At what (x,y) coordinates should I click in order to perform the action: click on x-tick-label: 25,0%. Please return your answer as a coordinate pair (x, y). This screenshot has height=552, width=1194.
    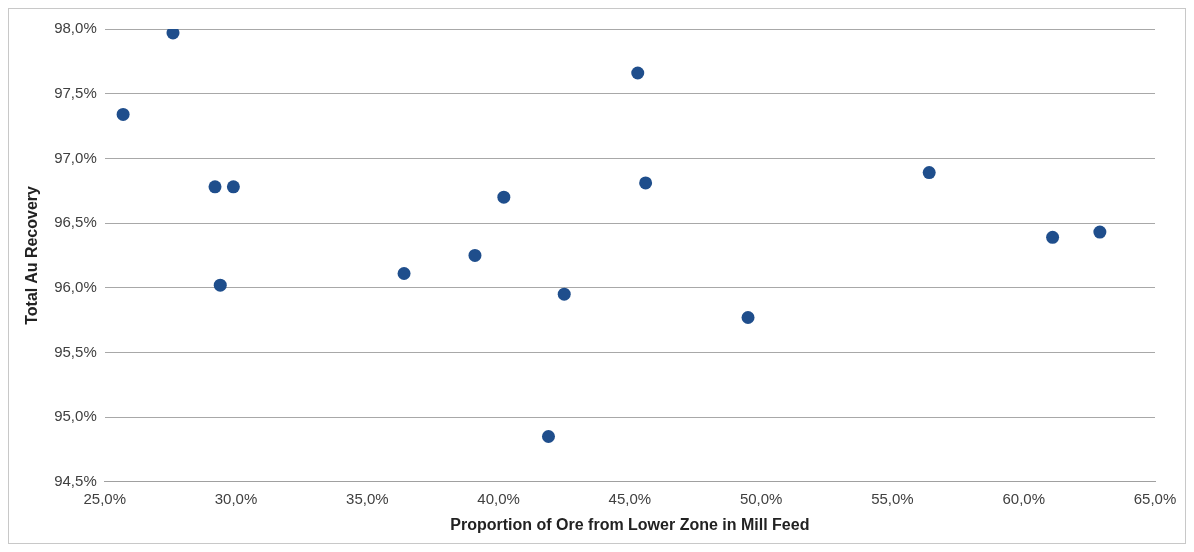
    Looking at the image, I should click on (105, 498).